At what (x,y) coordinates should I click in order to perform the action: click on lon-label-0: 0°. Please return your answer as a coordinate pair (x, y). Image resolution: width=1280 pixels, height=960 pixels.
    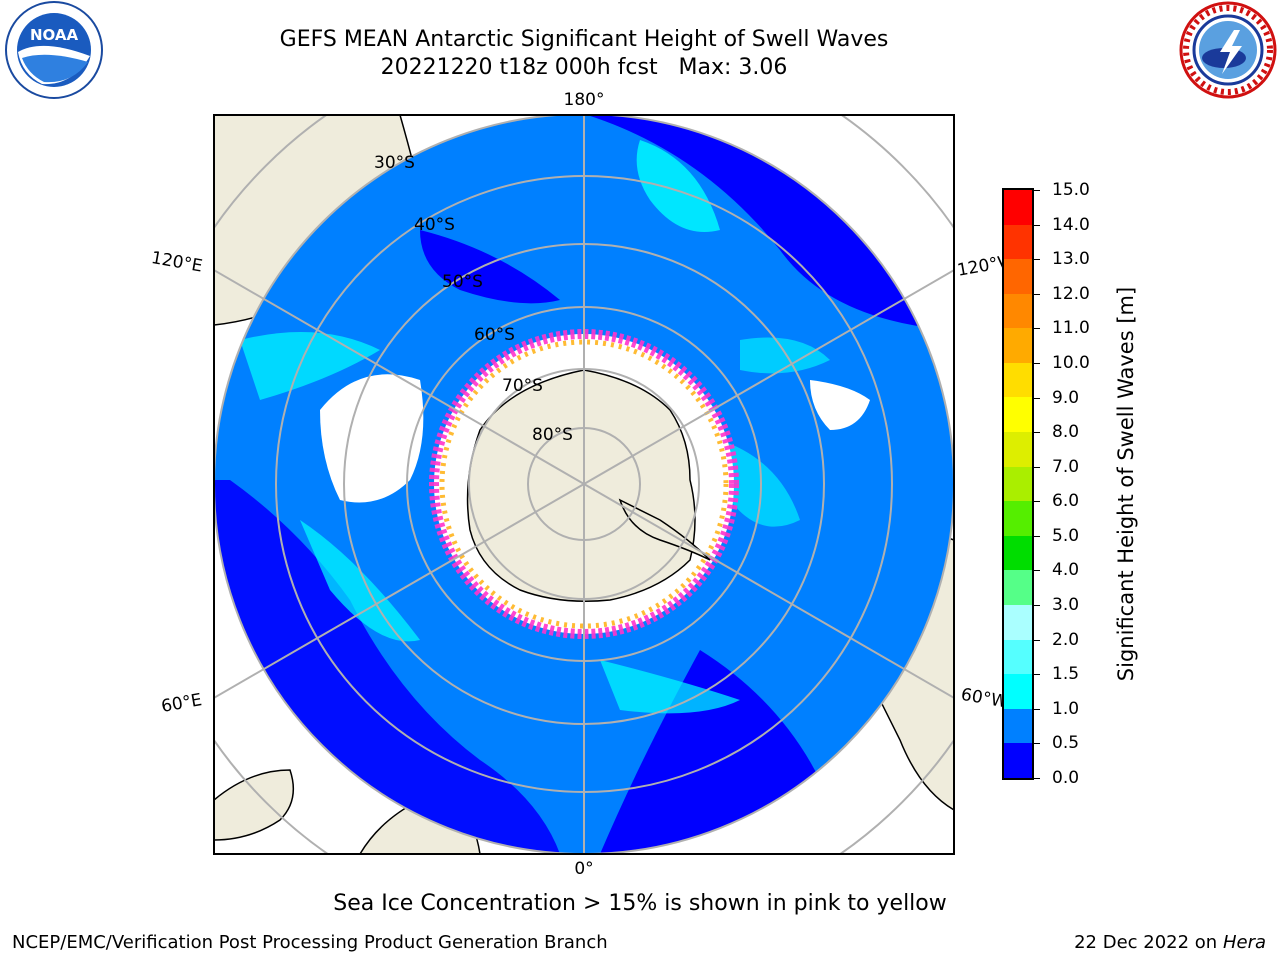
    Looking at the image, I should click on (583, 869).